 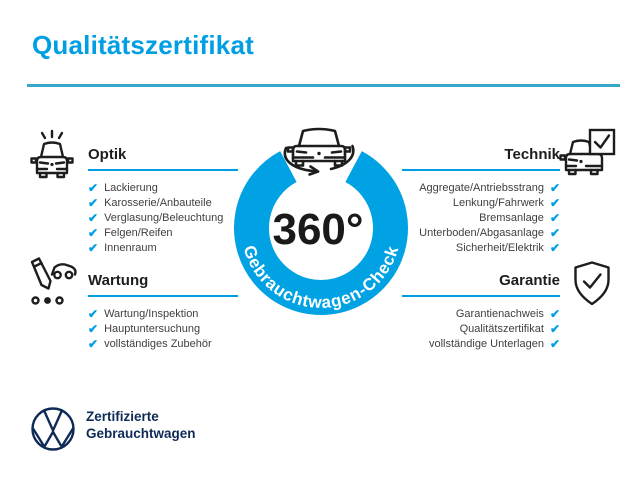 I want to click on check-item: ✔ Verglasung/Beleuchtung, so click(x=163, y=218).